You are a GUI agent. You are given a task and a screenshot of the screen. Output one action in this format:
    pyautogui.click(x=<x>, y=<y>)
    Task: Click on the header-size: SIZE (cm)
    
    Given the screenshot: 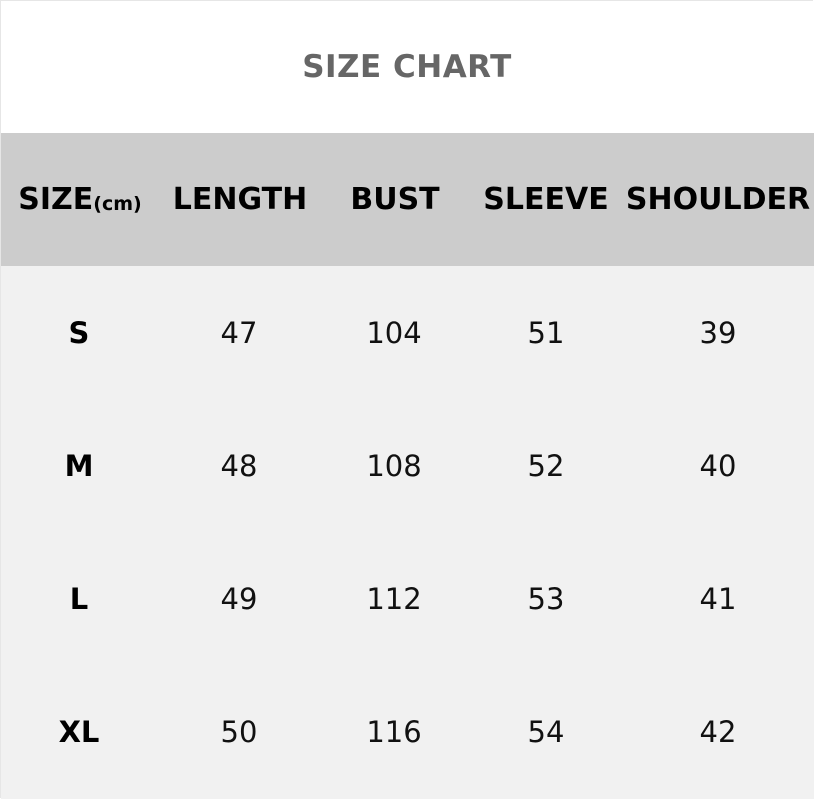 What is the action you would take?
    pyautogui.click(x=79, y=199)
    